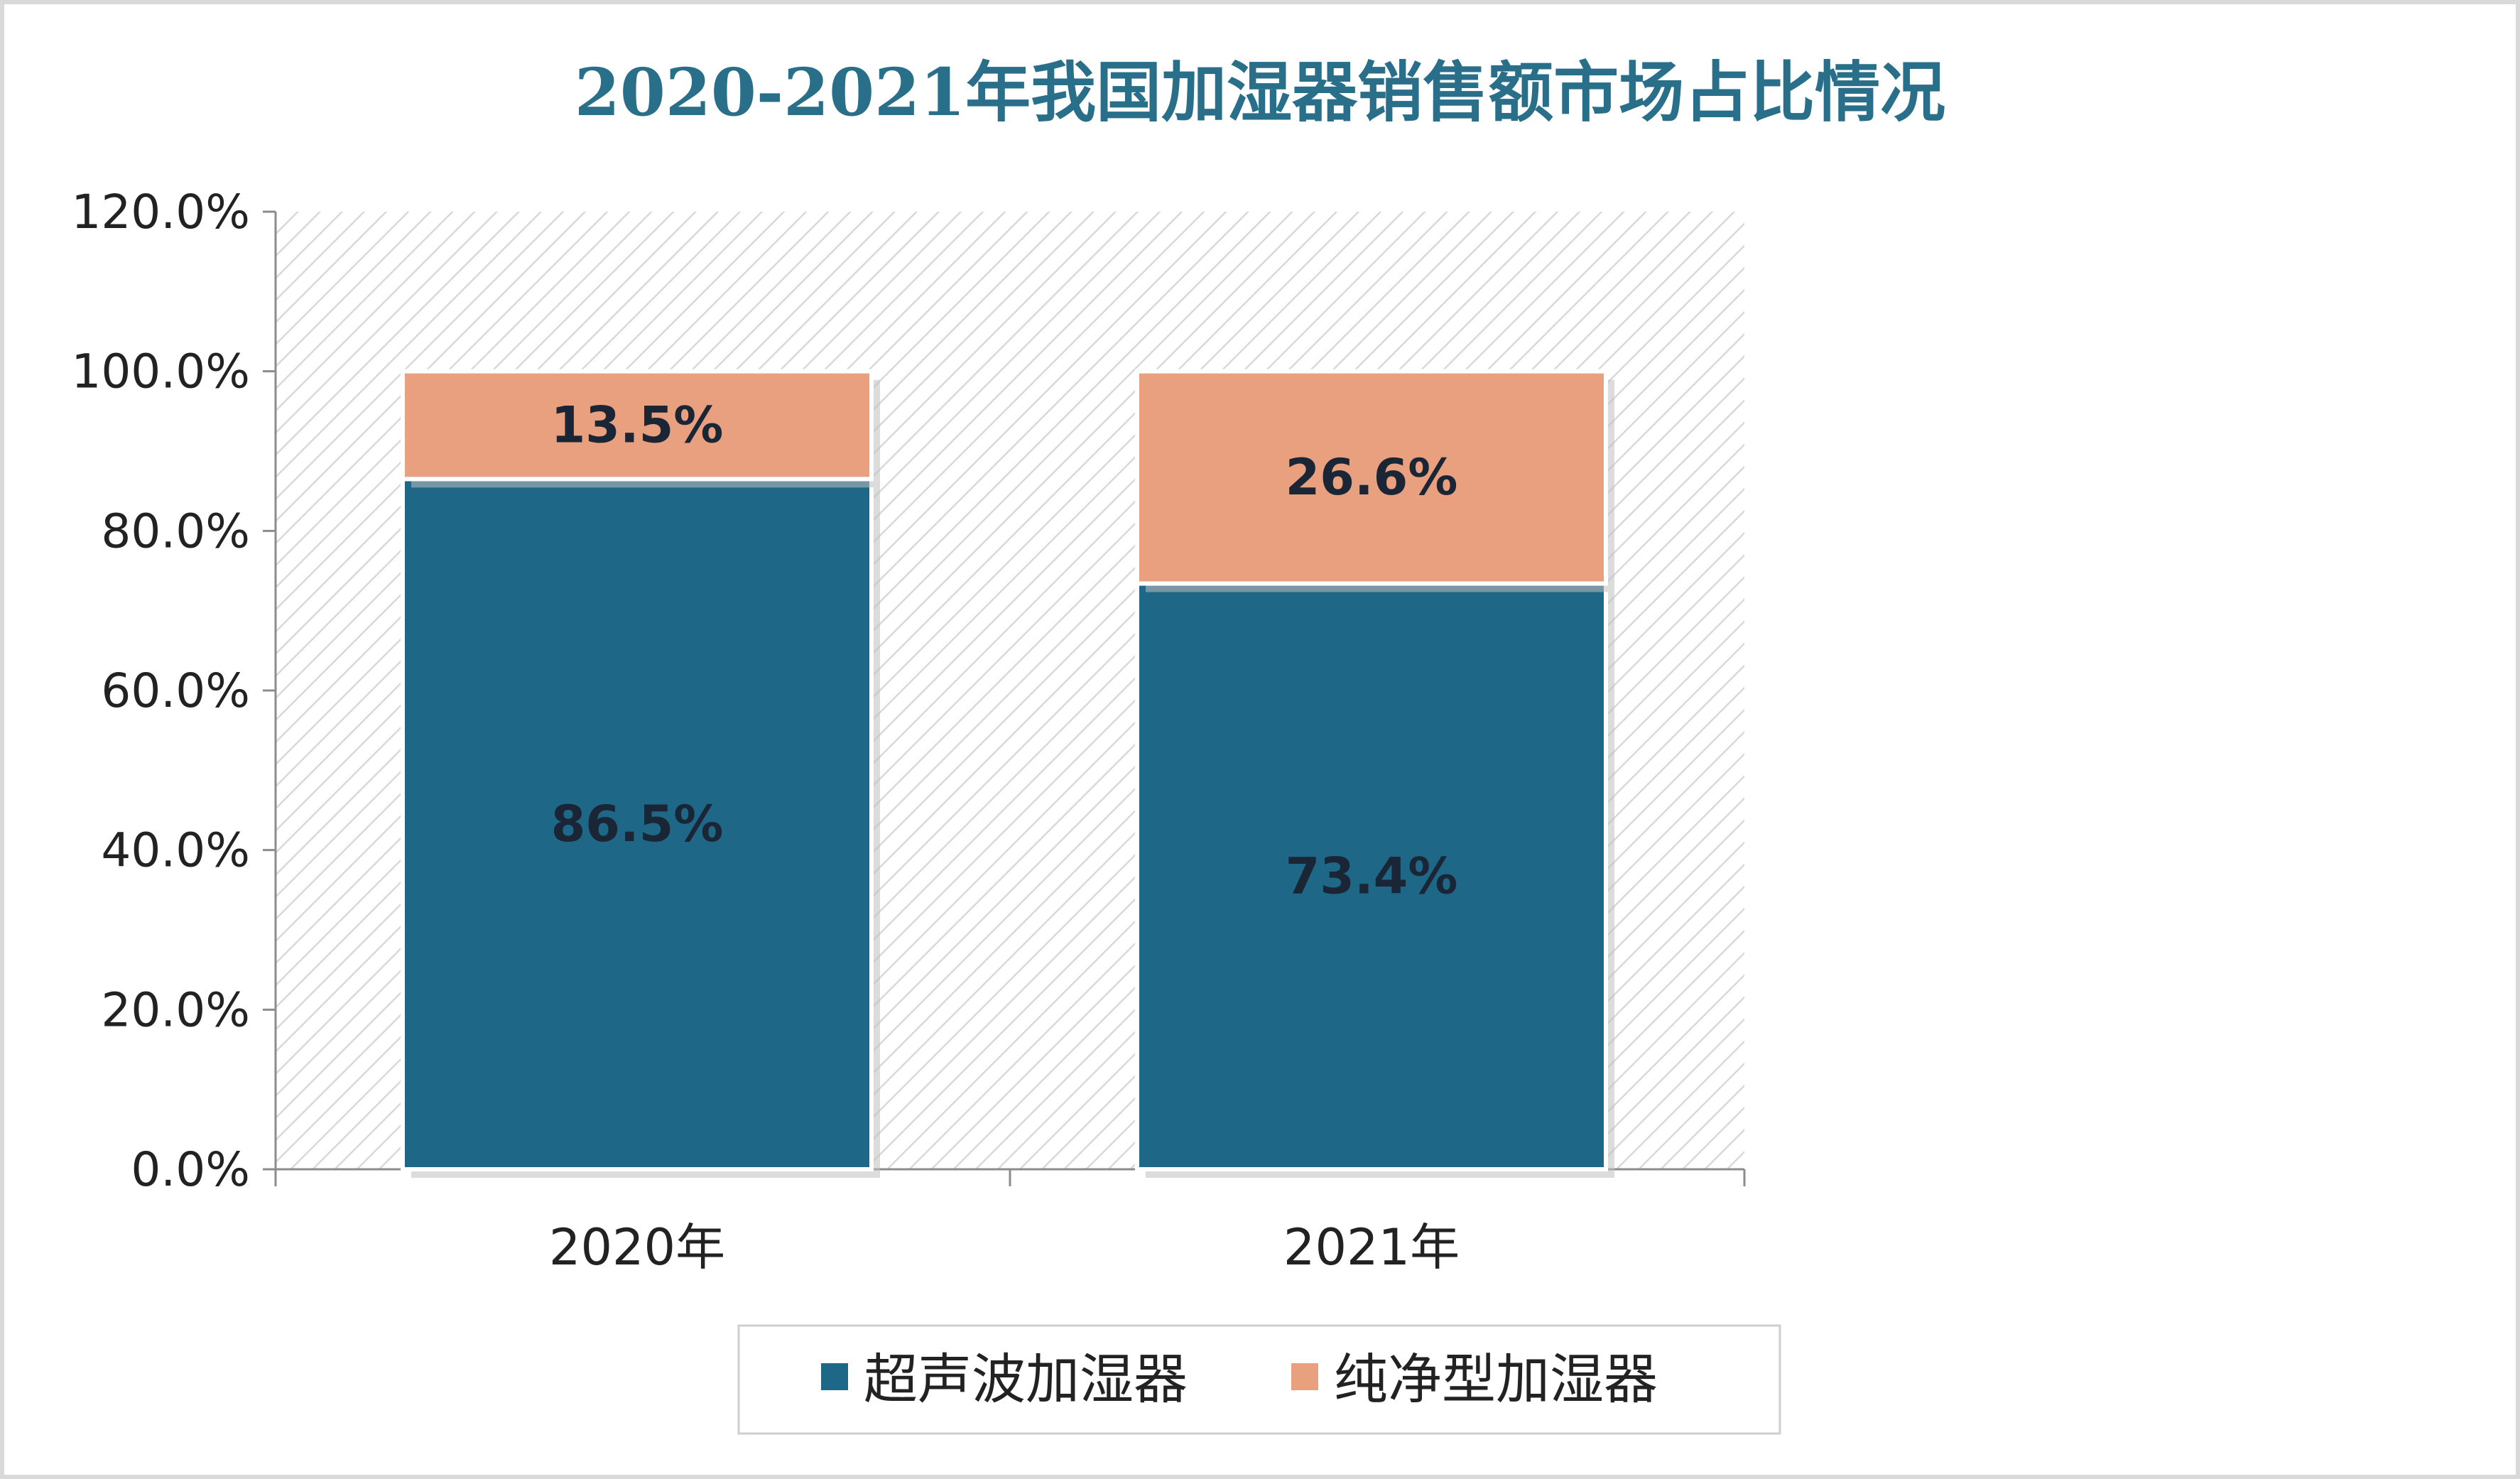  I want to click on legend: 超声波加湿器 纯净型加湿器, so click(1259, 1379).